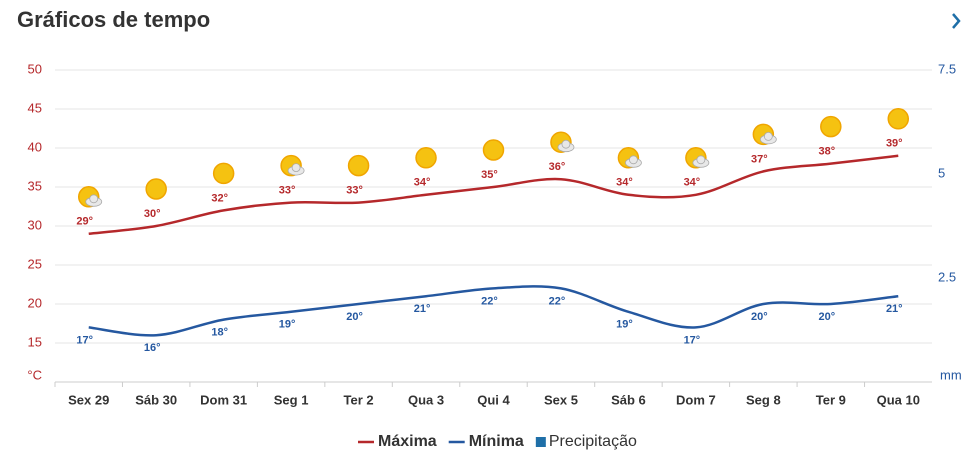 This screenshot has height=462, width=963. I want to click on data-label: 29°, so click(84, 222).